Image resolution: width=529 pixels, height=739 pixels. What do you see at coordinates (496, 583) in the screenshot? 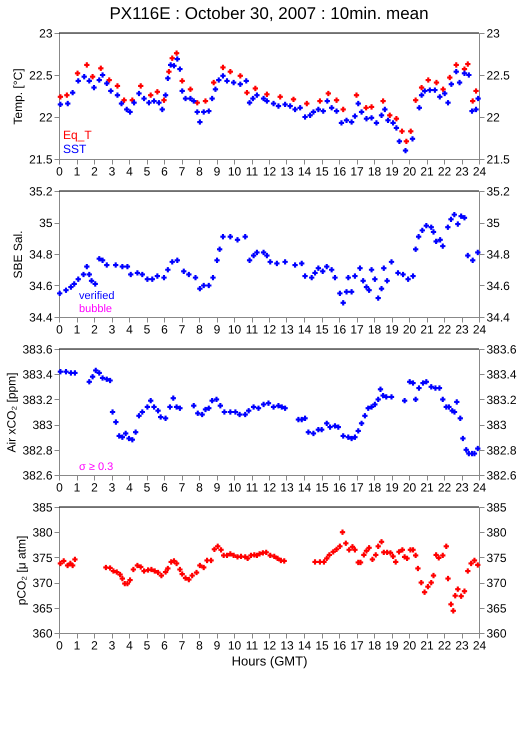
I see `y2-tick-label: 370` at bounding box center [496, 583].